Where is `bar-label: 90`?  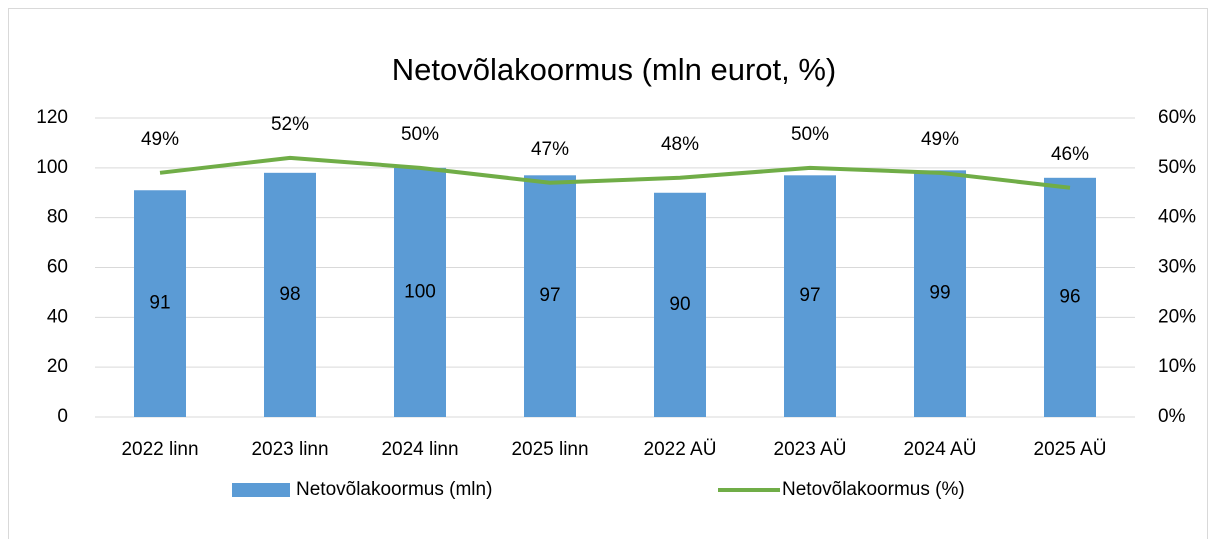
bar-label: 90 is located at coordinates (679, 304).